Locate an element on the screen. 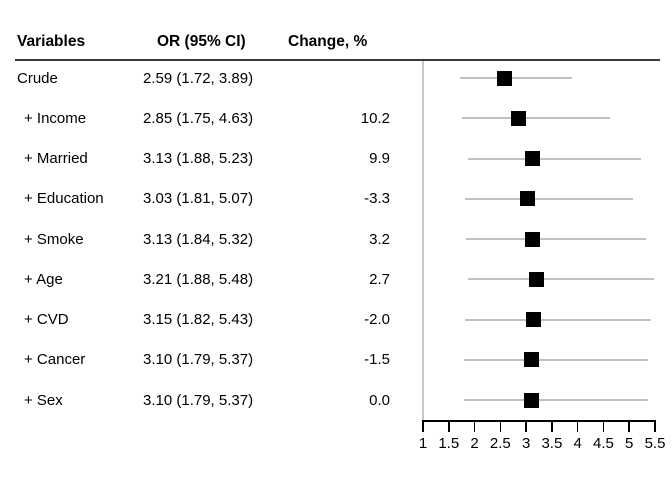 The image size is (672, 480). x-axis-tick-label: 3.5 is located at coordinates (552, 443).